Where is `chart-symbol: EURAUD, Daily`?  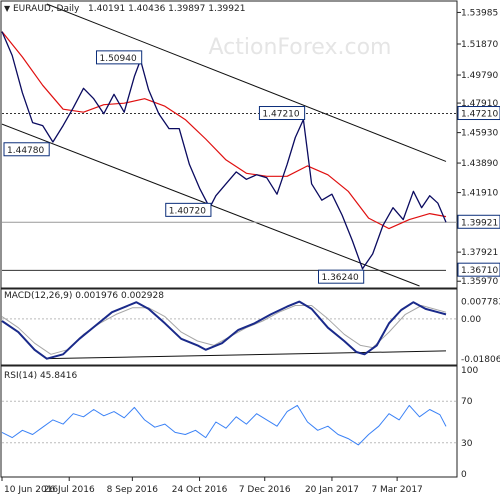
chart-symbol: EURAUD, Daily is located at coordinates (46, 9).